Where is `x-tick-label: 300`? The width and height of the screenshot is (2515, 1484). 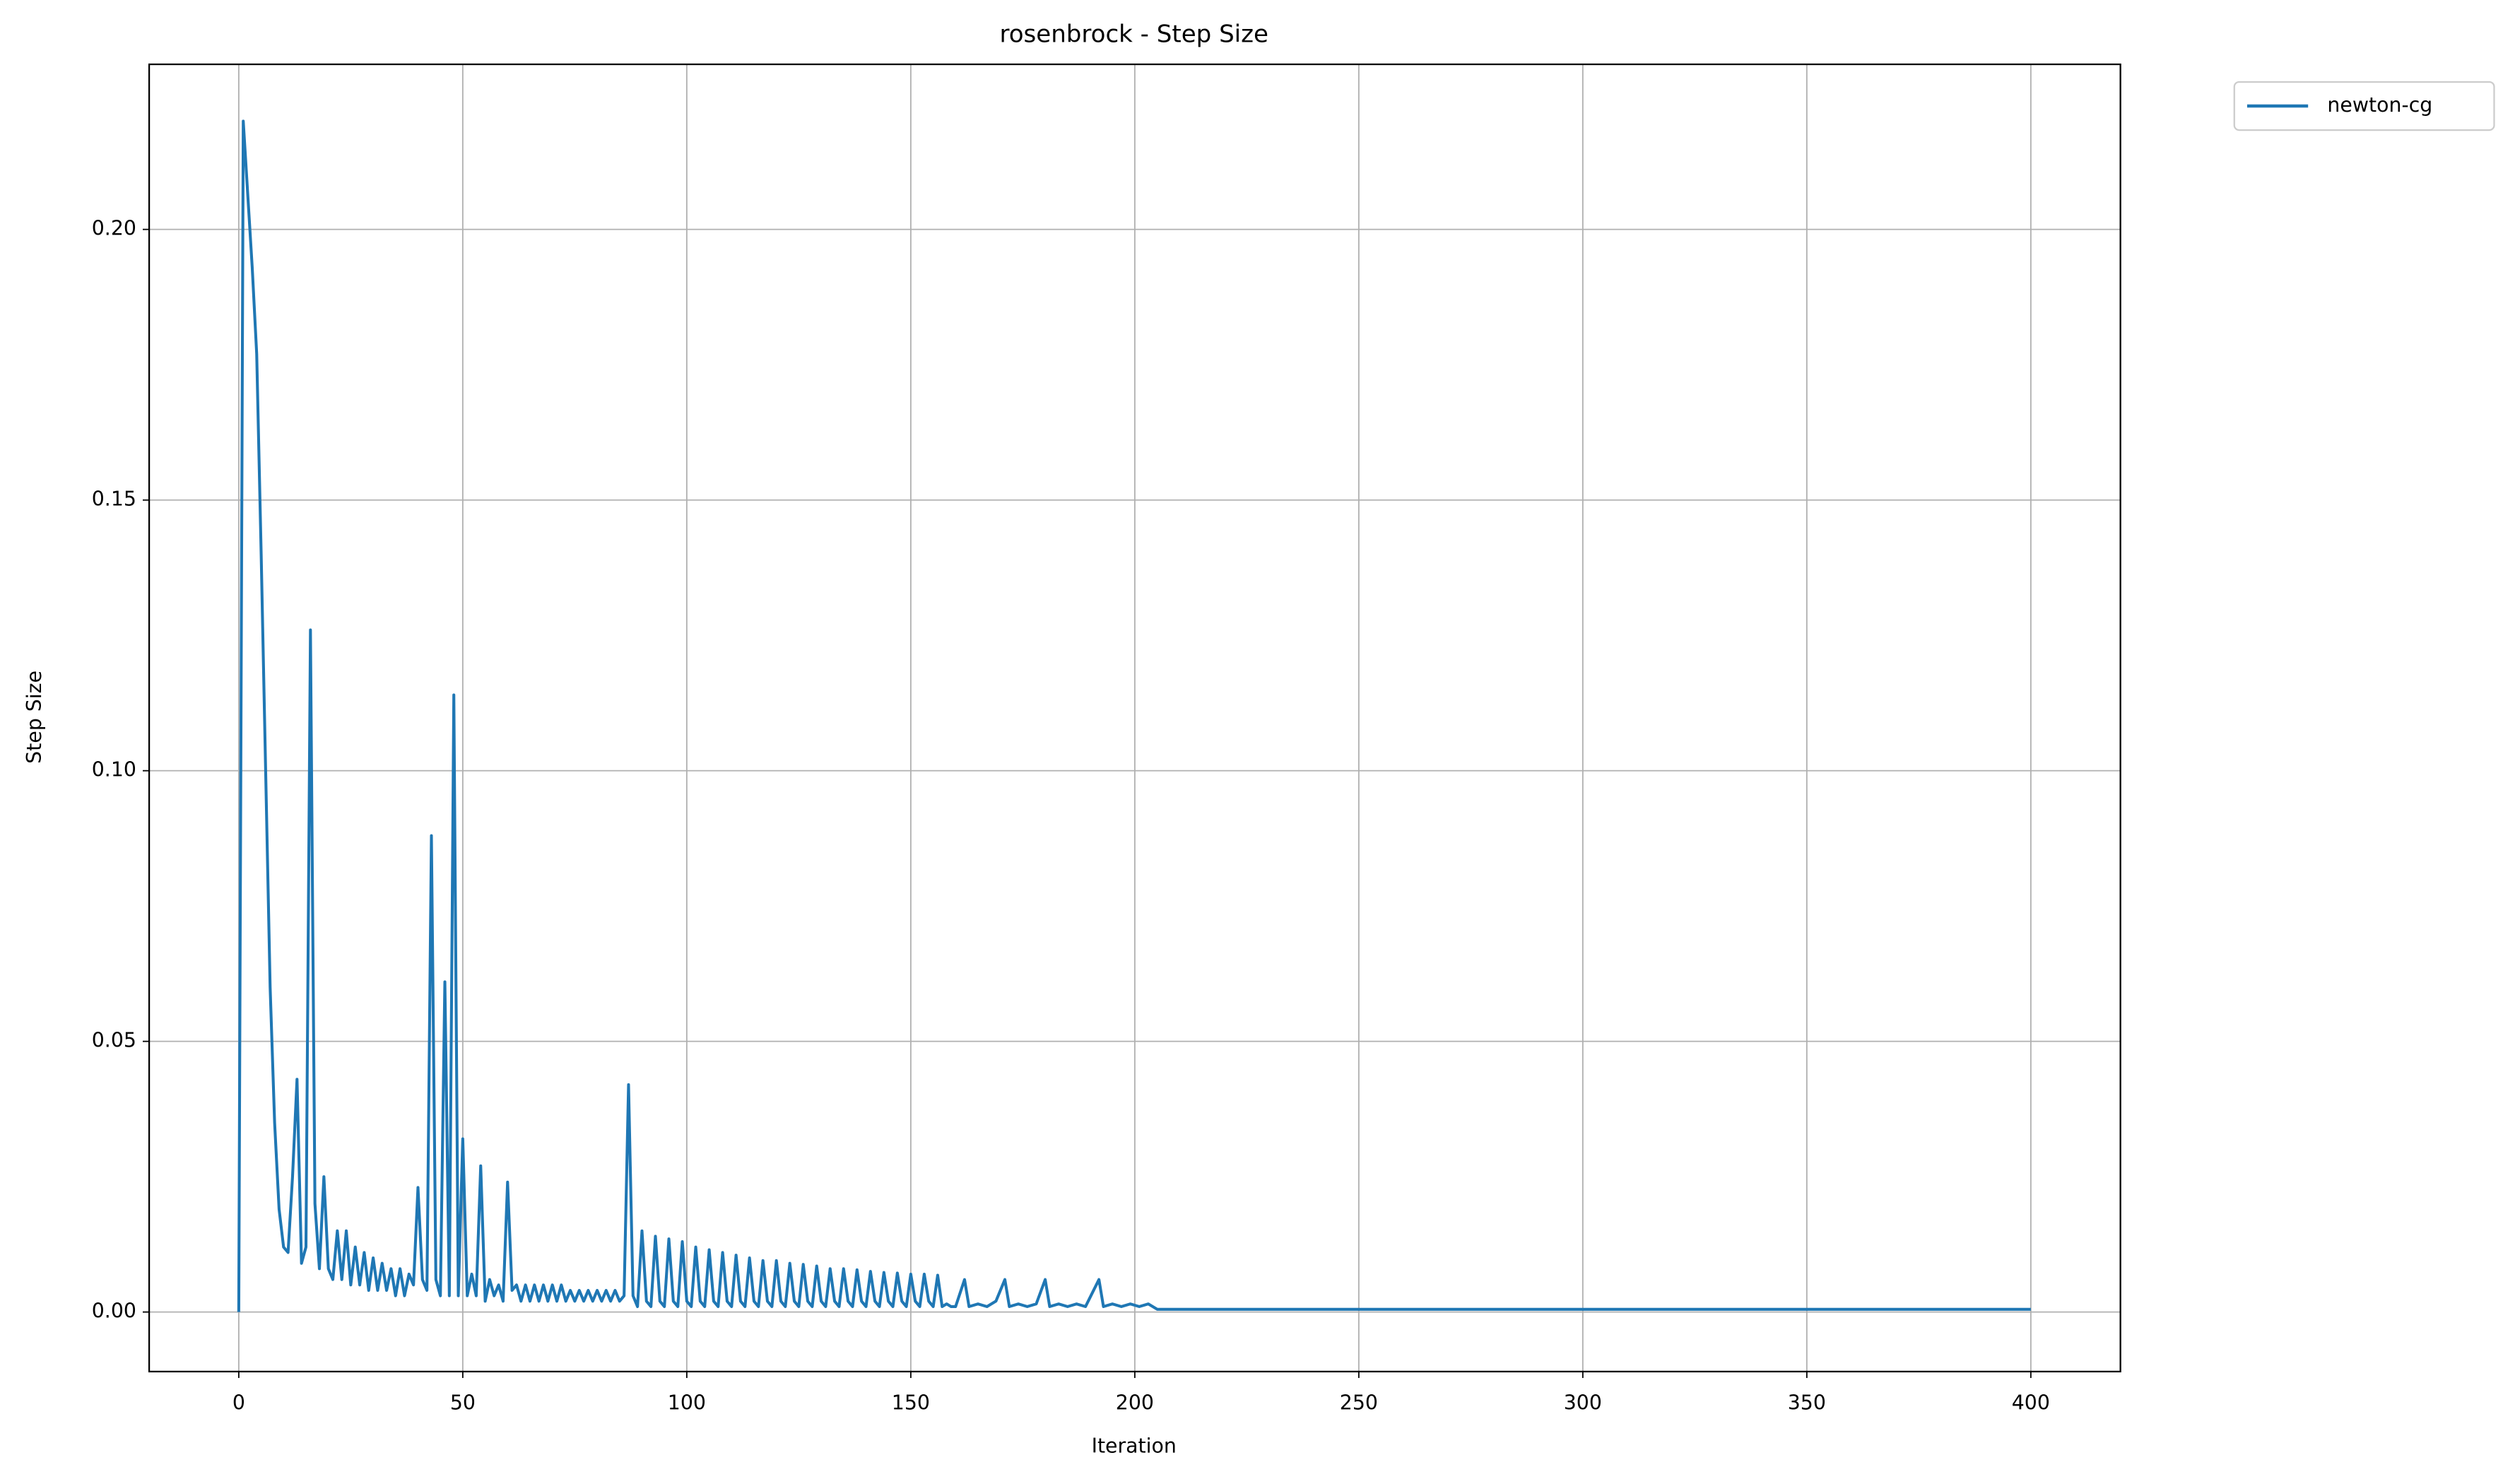 x-tick-label: 300 is located at coordinates (1583, 1402).